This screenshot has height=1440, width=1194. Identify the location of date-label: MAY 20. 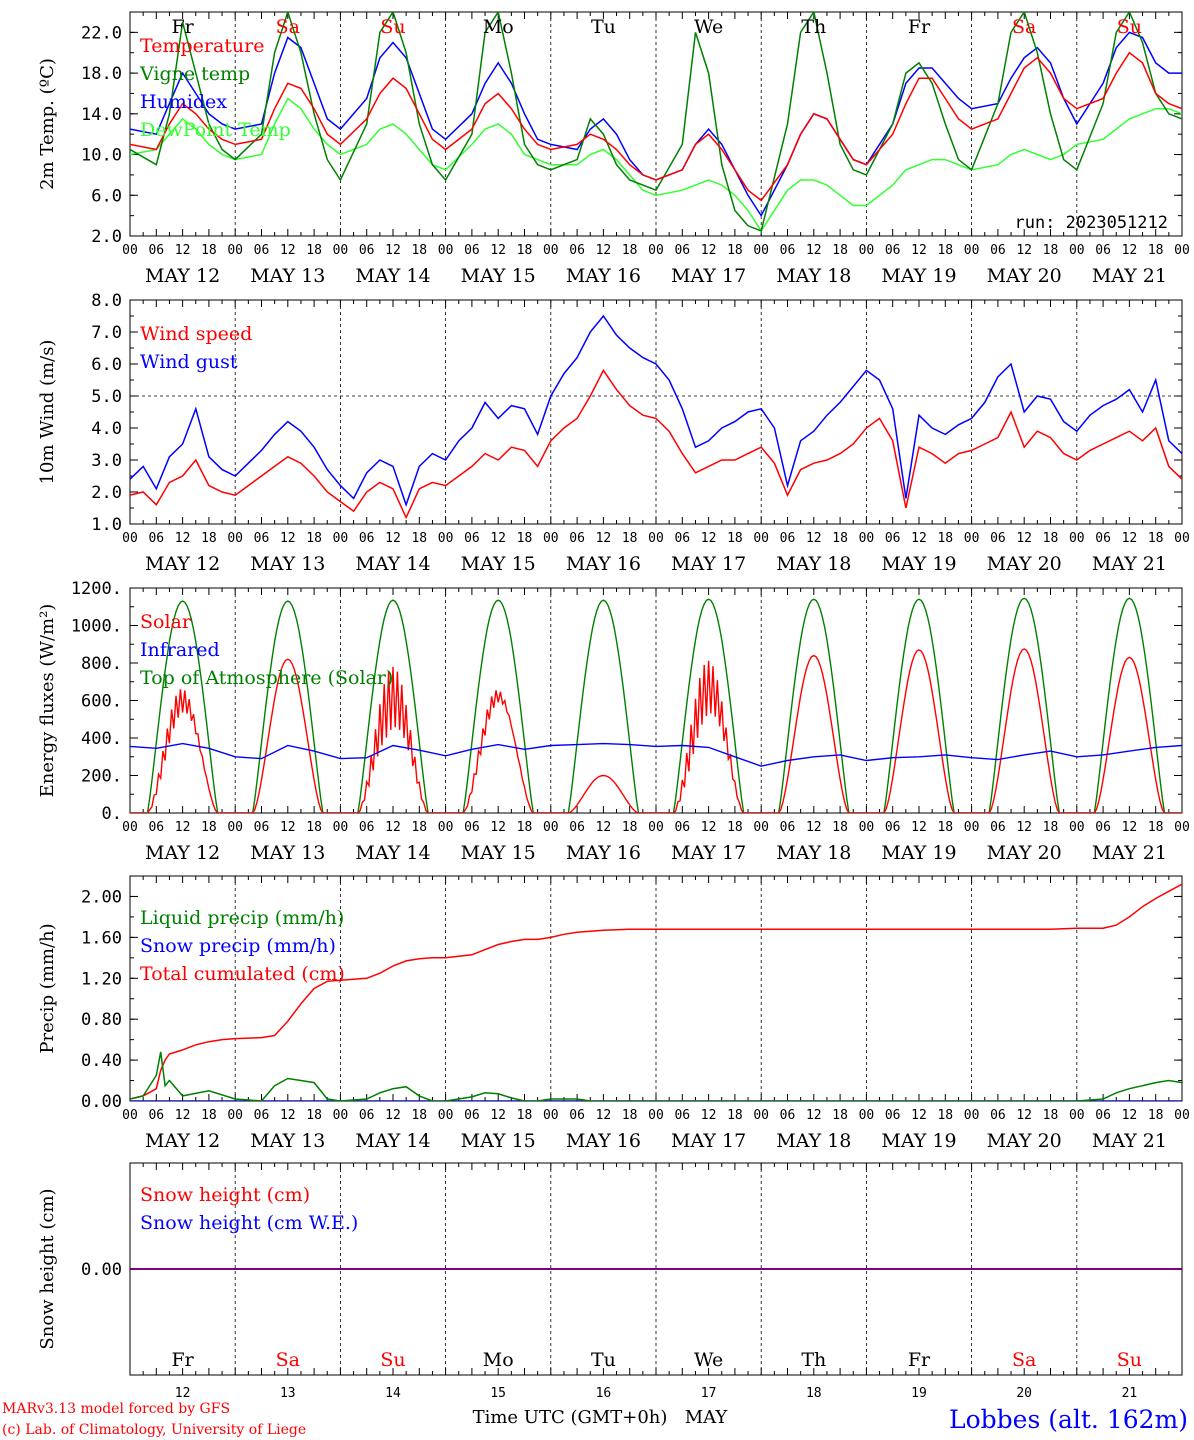
(1024, 1141).